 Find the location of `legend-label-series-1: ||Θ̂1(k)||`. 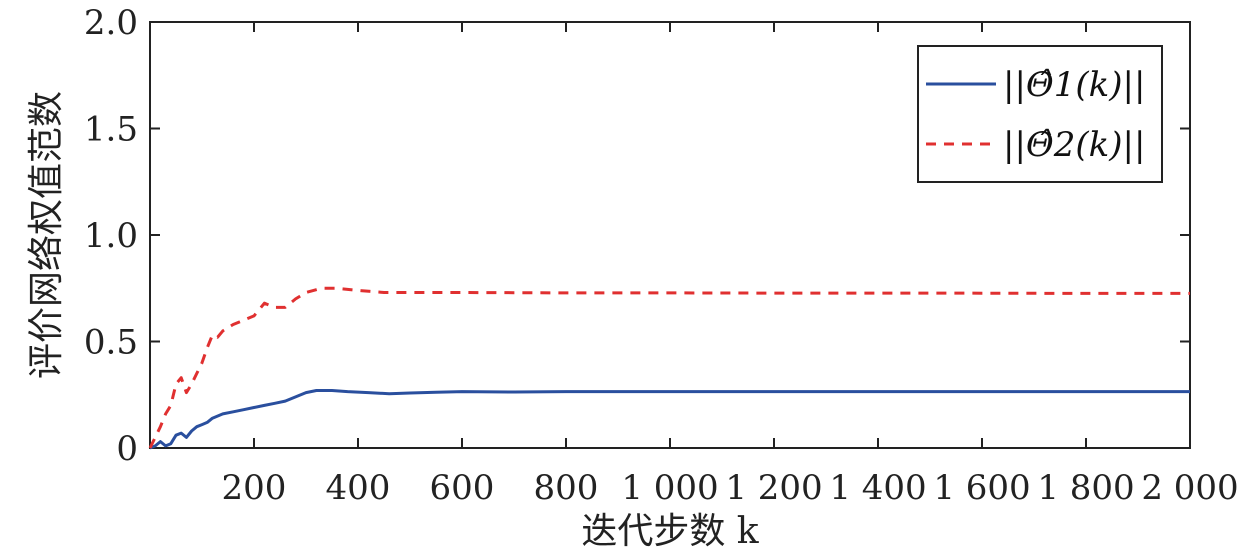

legend-label-series-1: ||Θ̂1(k)|| is located at coordinates (1074, 85).